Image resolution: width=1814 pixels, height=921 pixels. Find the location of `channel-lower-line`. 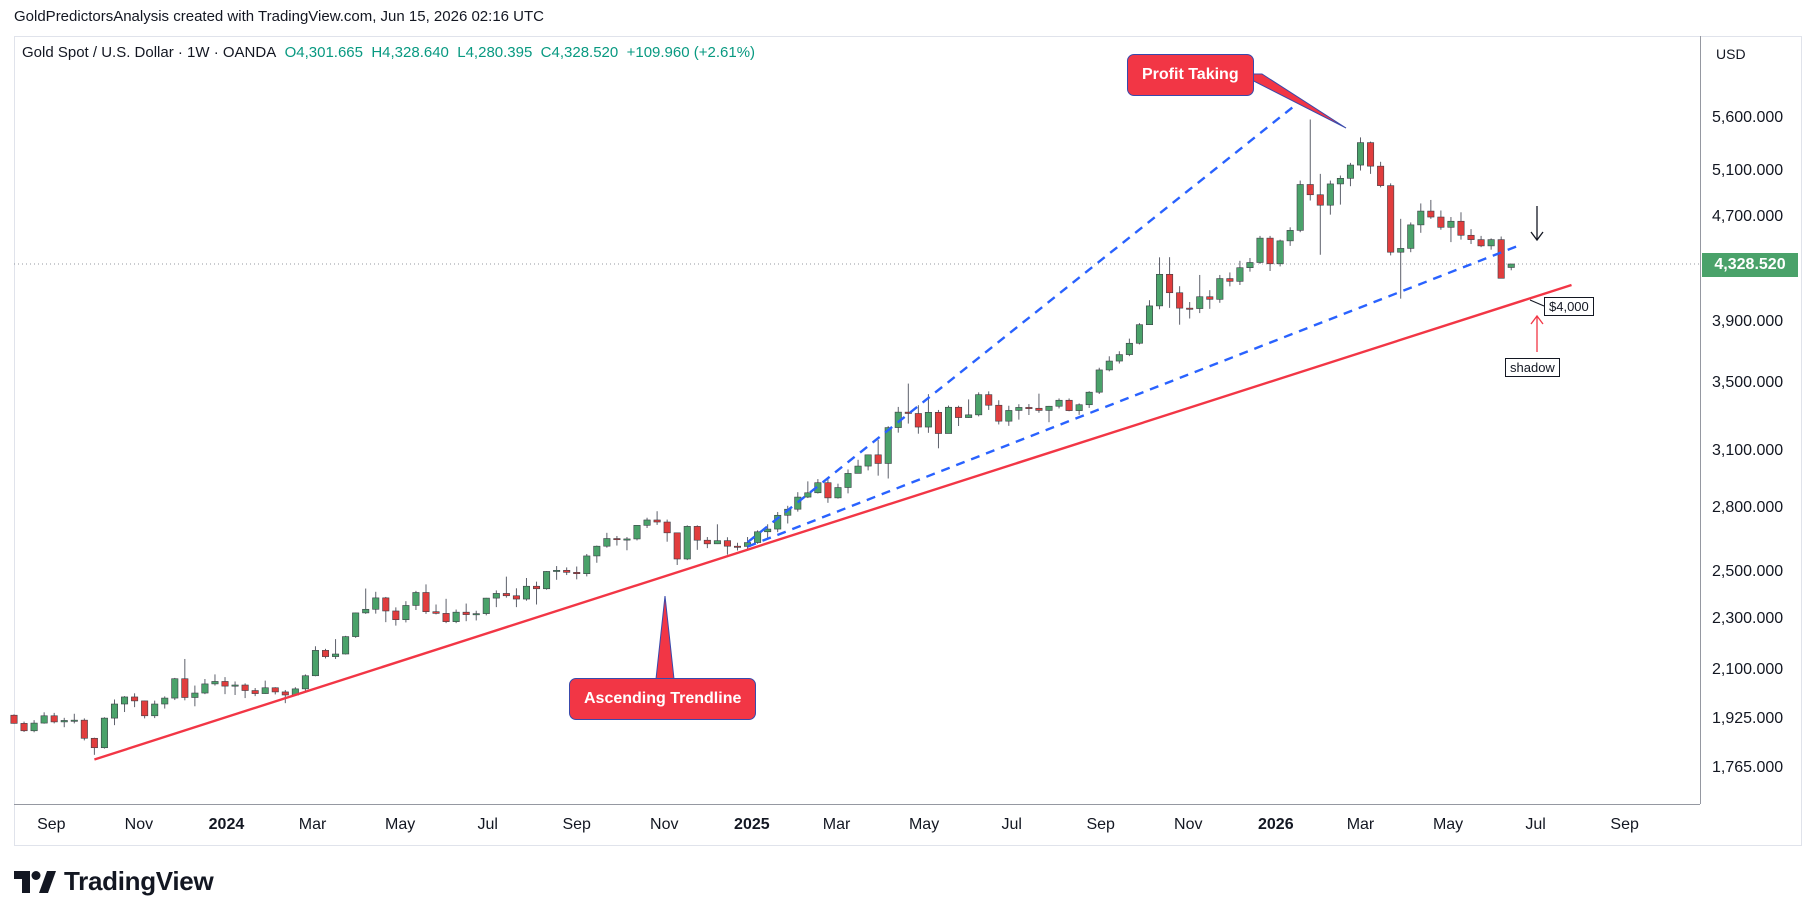

channel-lower-line is located at coordinates (1134, 395).